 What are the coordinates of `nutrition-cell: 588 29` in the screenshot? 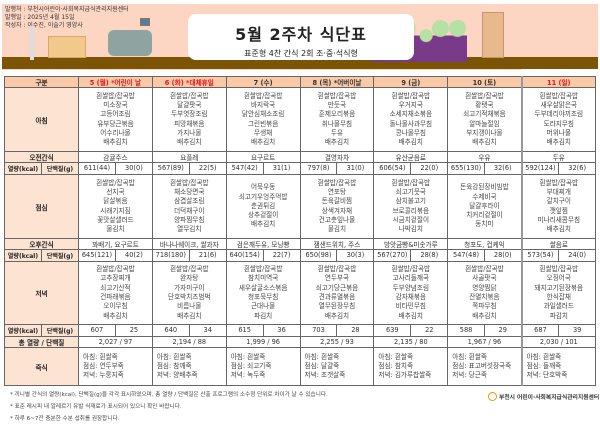 It's located at (485, 330).